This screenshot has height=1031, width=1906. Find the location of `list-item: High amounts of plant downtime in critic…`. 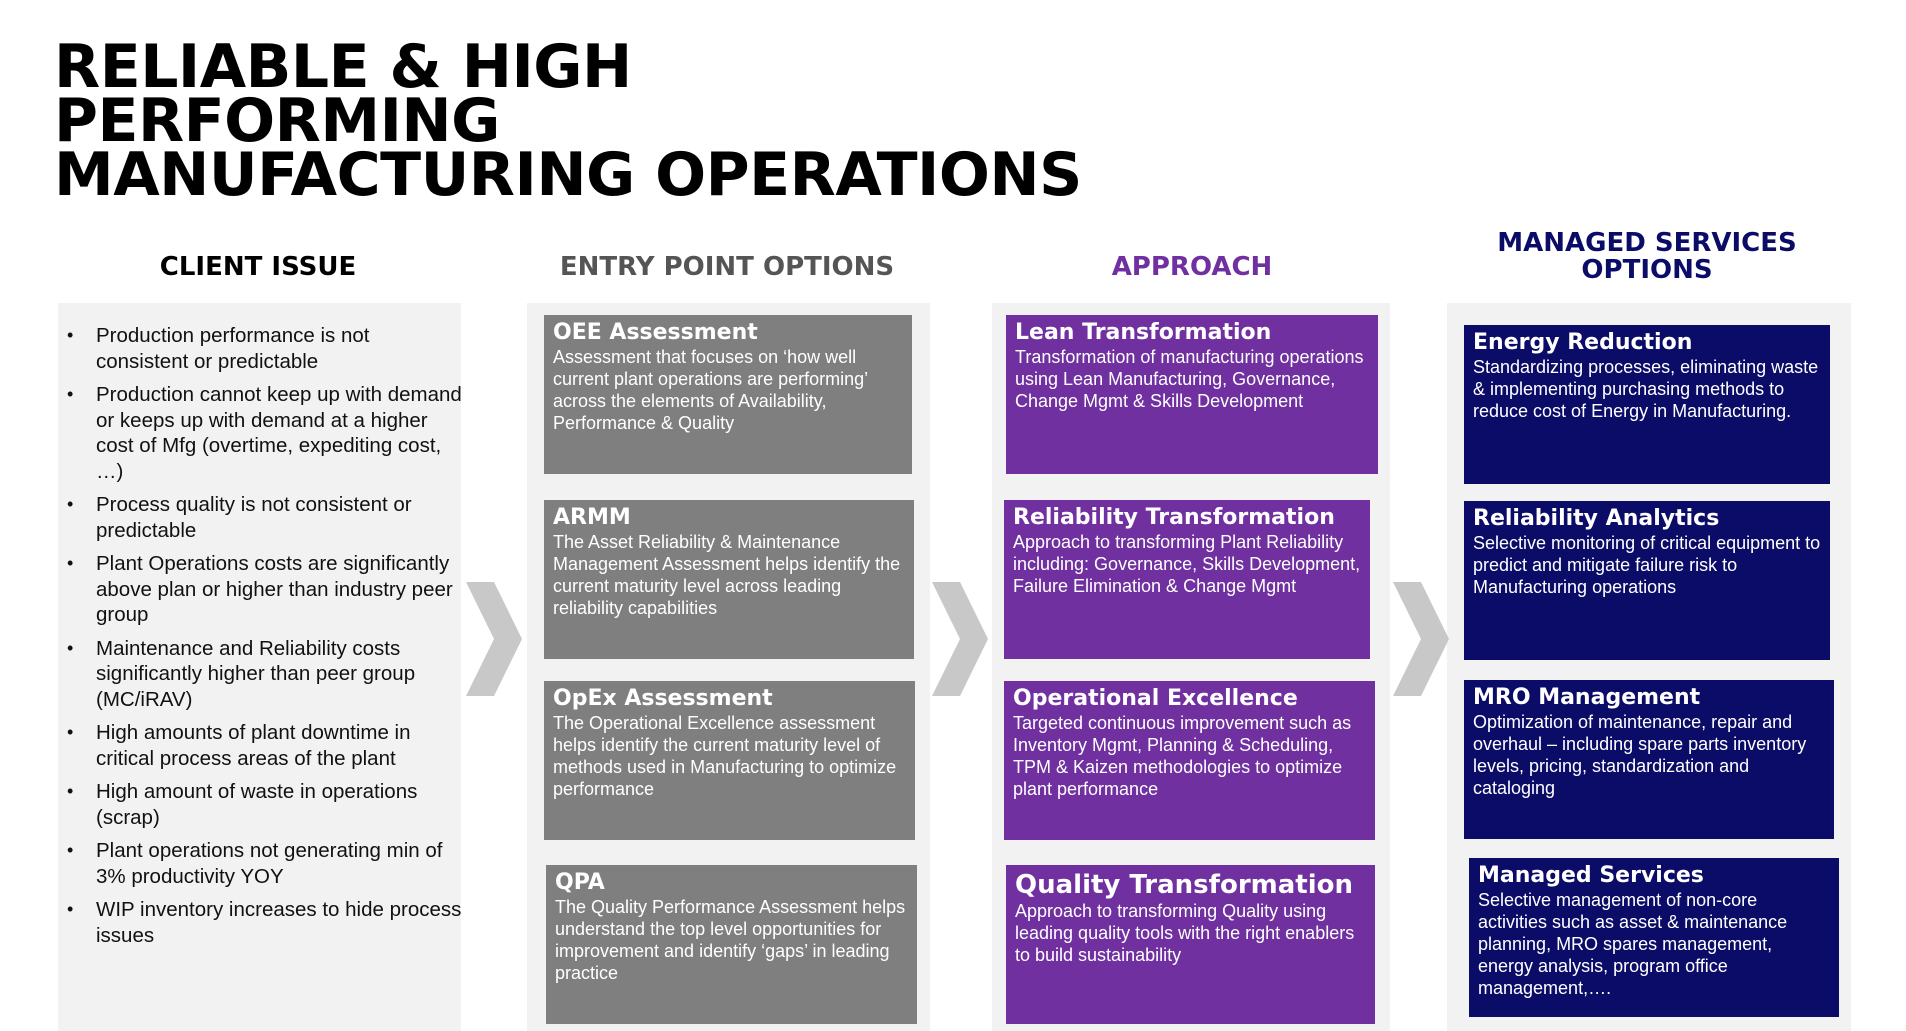

list-item: High amounts of plant downtime in critic… is located at coordinates (267, 745).